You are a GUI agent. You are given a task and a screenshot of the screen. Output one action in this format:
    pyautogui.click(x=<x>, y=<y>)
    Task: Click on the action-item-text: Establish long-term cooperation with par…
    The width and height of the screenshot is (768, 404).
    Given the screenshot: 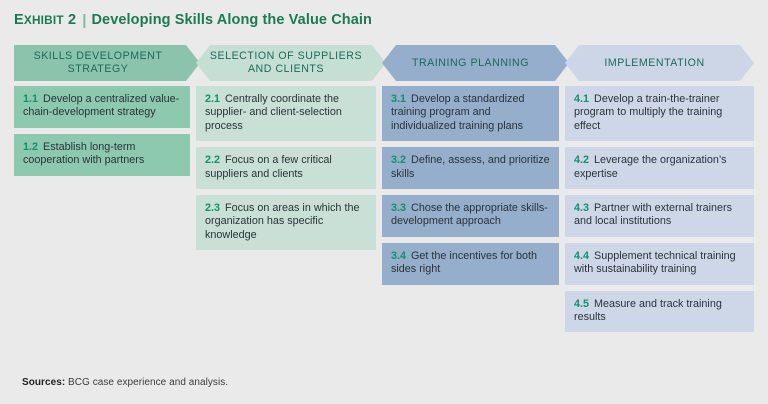 What is the action you would take?
    pyautogui.click(x=84, y=153)
    